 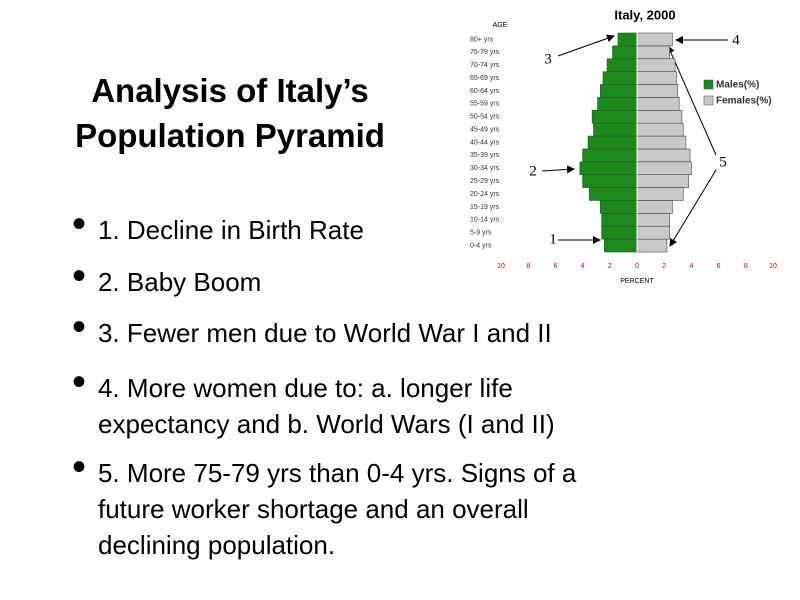 I want to click on legend-label: Females(%), so click(x=744, y=101).